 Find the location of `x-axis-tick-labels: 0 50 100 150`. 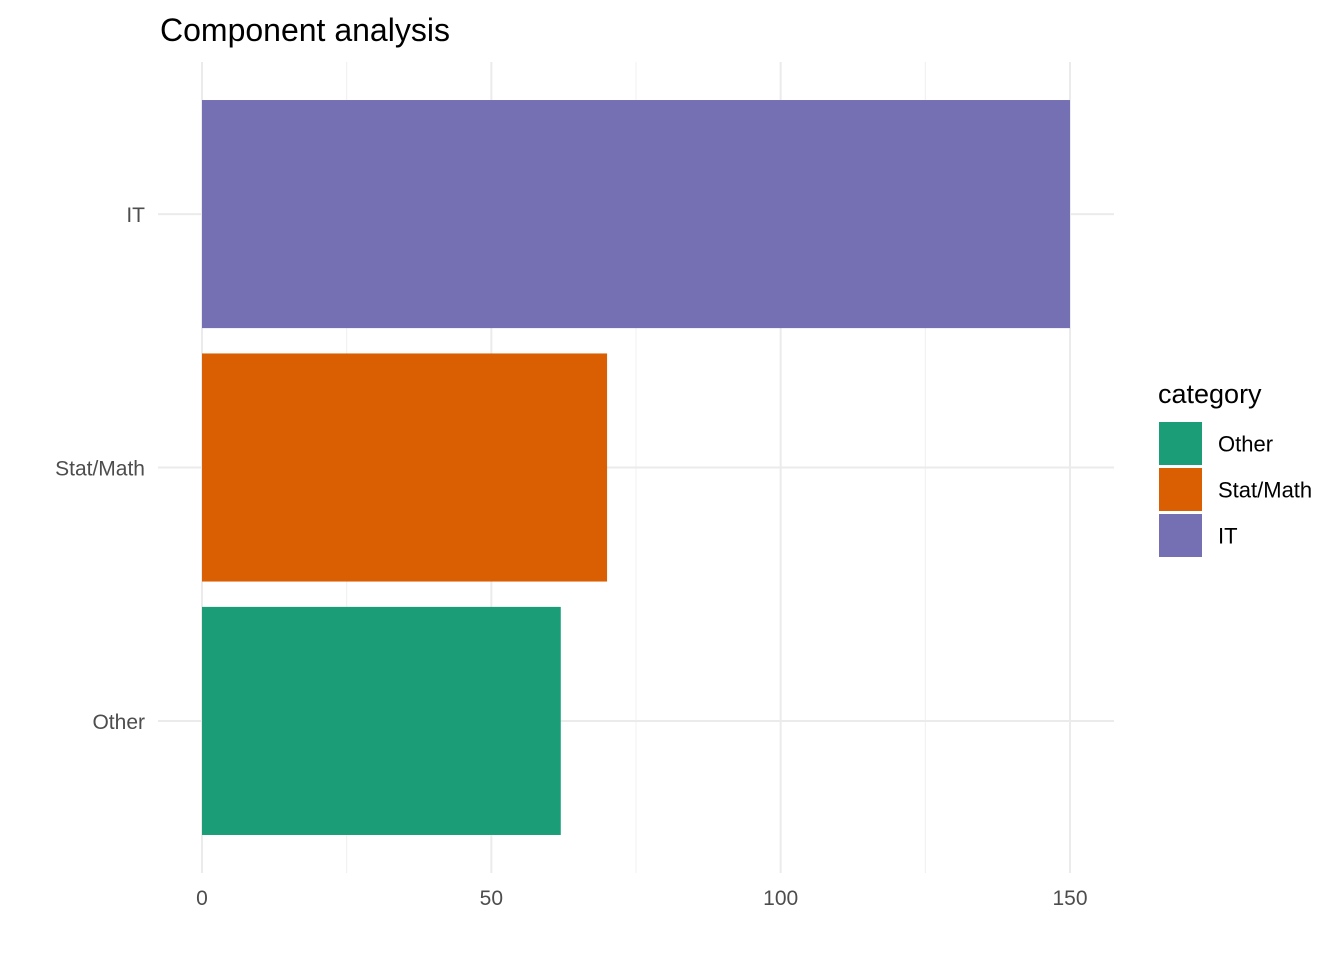

x-axis-tick-labels: 0 50 100 150 is located at coordinates (641, 898).